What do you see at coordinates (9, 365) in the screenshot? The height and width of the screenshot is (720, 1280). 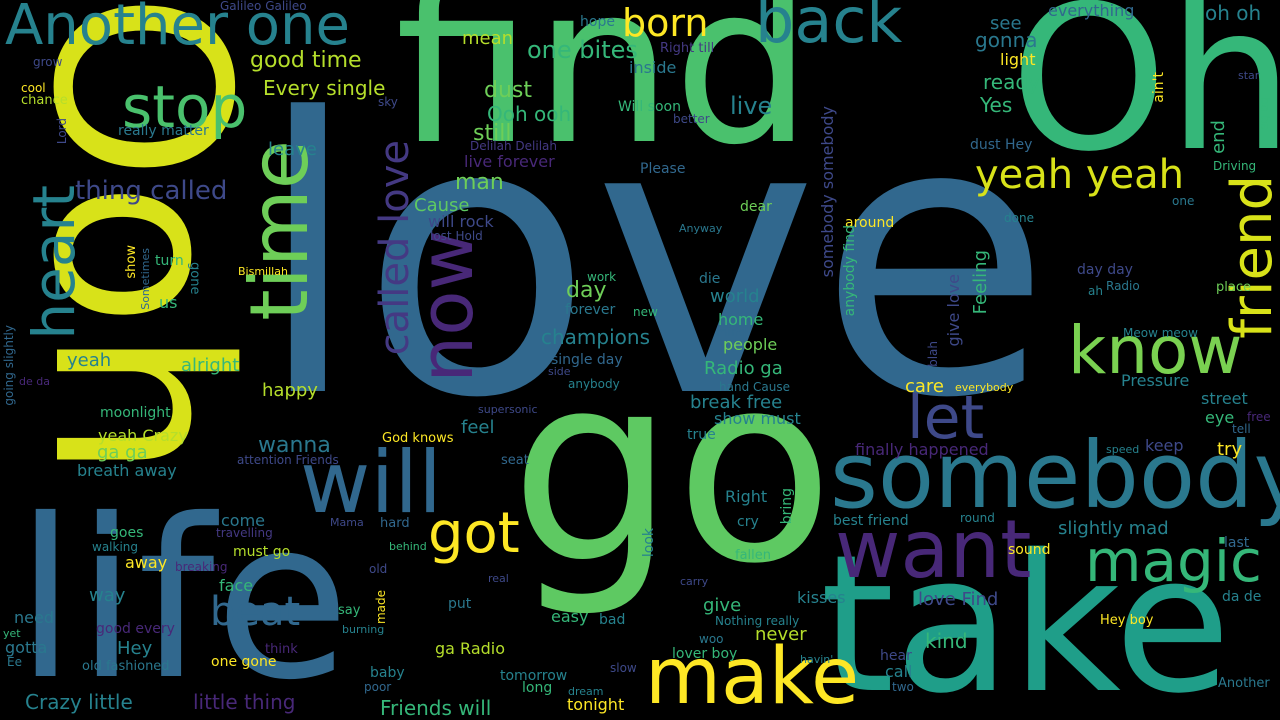 I see `word-going-slightly: going slightly` at bounding box center [9, 365].